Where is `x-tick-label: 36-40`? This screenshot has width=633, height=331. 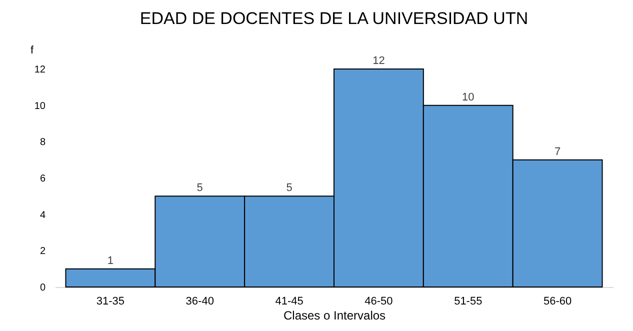 x-tick-label: 36-40 is located at coordinates (200, 302).